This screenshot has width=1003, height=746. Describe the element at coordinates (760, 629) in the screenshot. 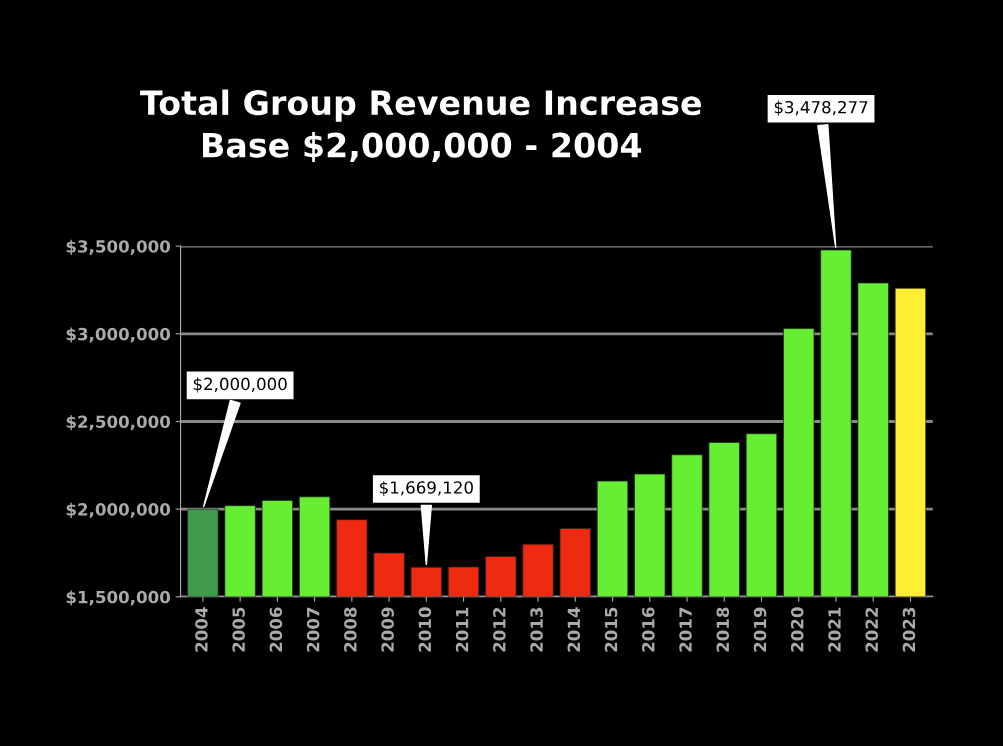

I see `x-tick-label: 2019` at that location.